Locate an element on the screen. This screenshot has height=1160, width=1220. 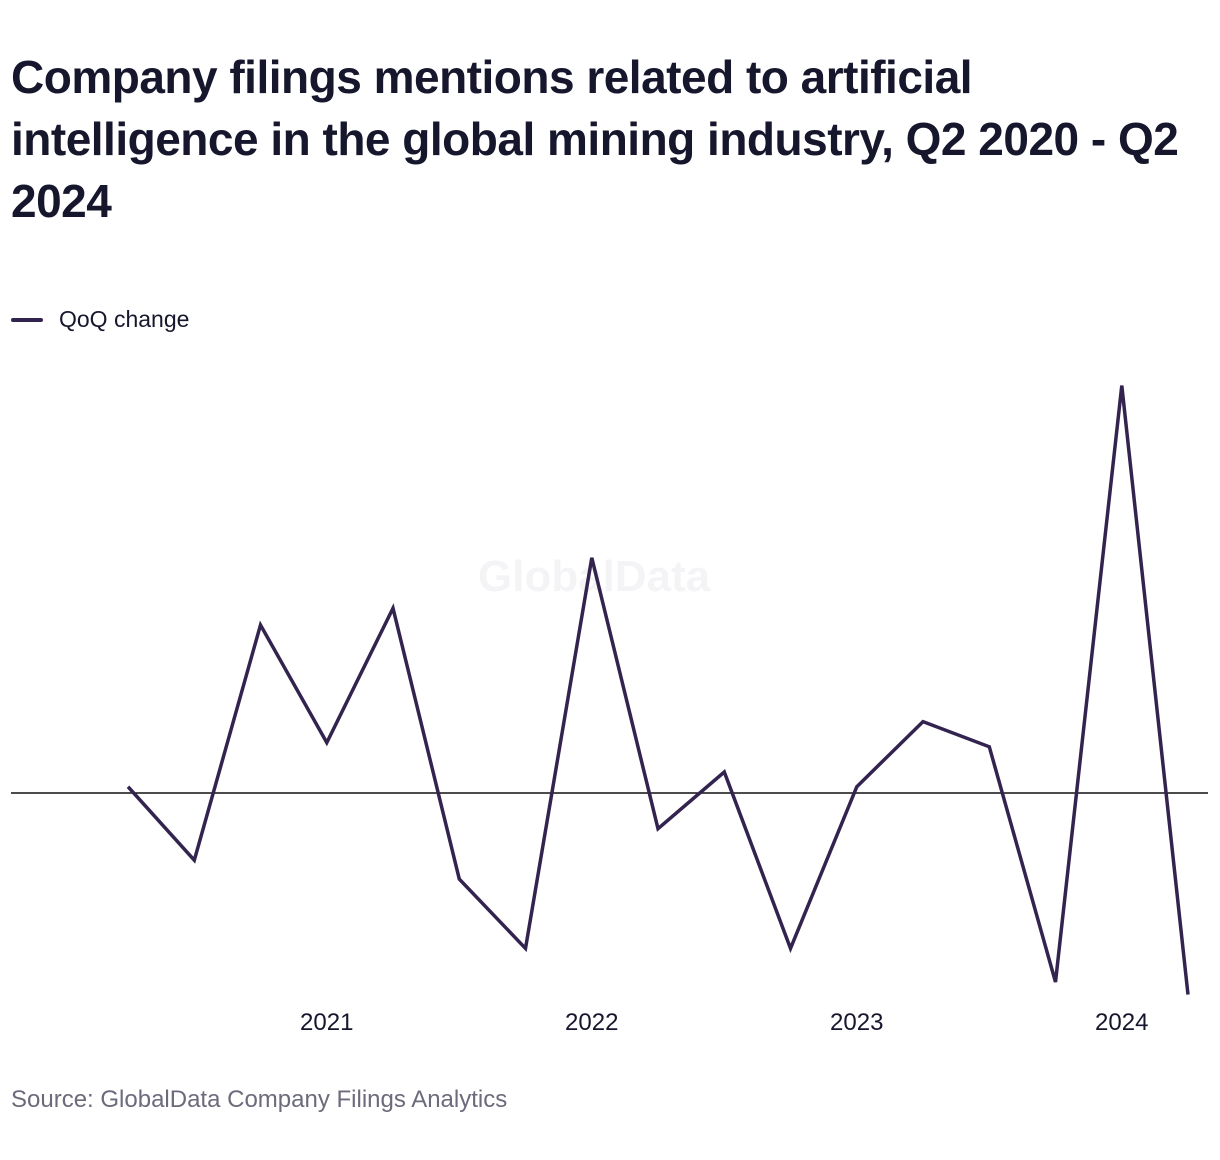
data-point-q3-2022 is located at coordinates (724, 772).